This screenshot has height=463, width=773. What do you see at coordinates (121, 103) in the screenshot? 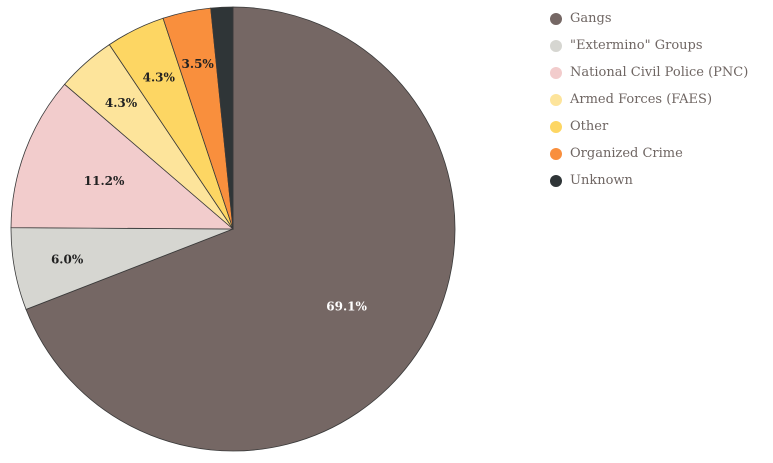
I see `pie-data-label-3: 4.3%` at bounding box center [121, 103].